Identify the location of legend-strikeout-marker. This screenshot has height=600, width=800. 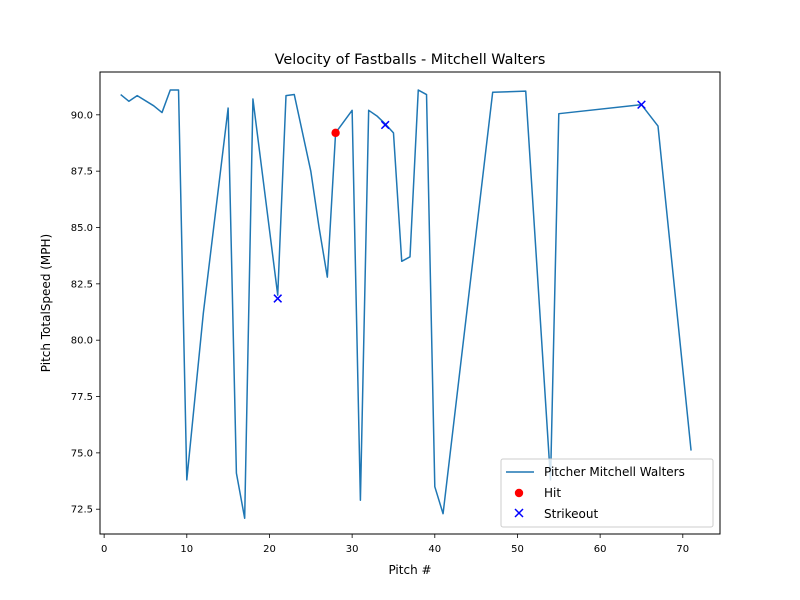
(519, 513).